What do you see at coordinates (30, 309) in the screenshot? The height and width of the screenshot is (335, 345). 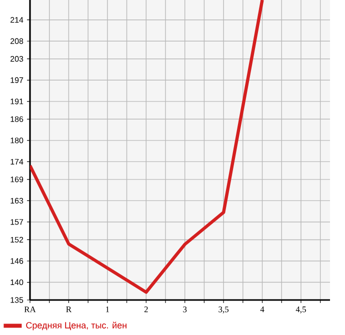 I see `x-tick-label: RA` at bounding box center [30, 309].